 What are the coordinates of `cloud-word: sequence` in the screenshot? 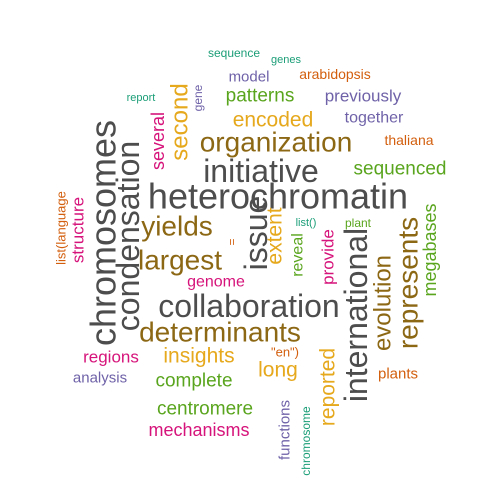 It's located at (234, 53).